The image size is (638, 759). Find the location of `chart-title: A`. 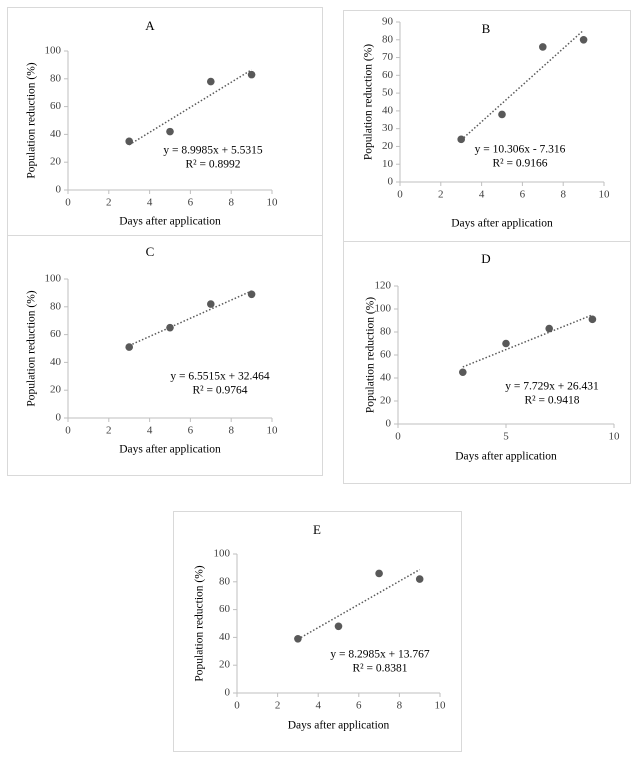

chart-title: A is located at coordinates (150, 25).